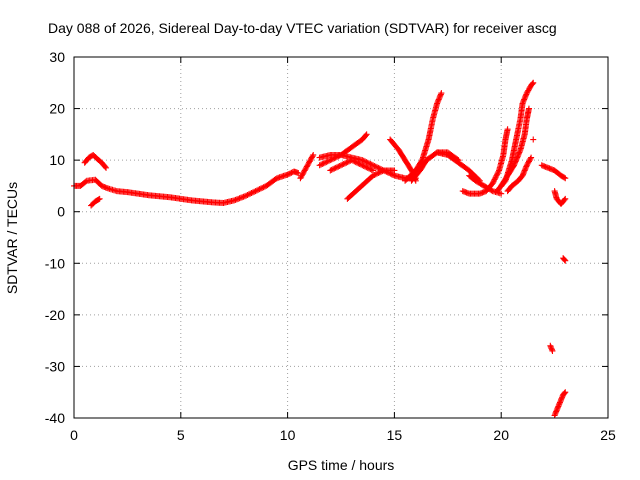 Image resolution: width=640 pixels, height=480 pixels. What do you see at coordinates (57, 109) in the screenshot?
I see `y-tick-label: 20` at bounding box center [57, 109].